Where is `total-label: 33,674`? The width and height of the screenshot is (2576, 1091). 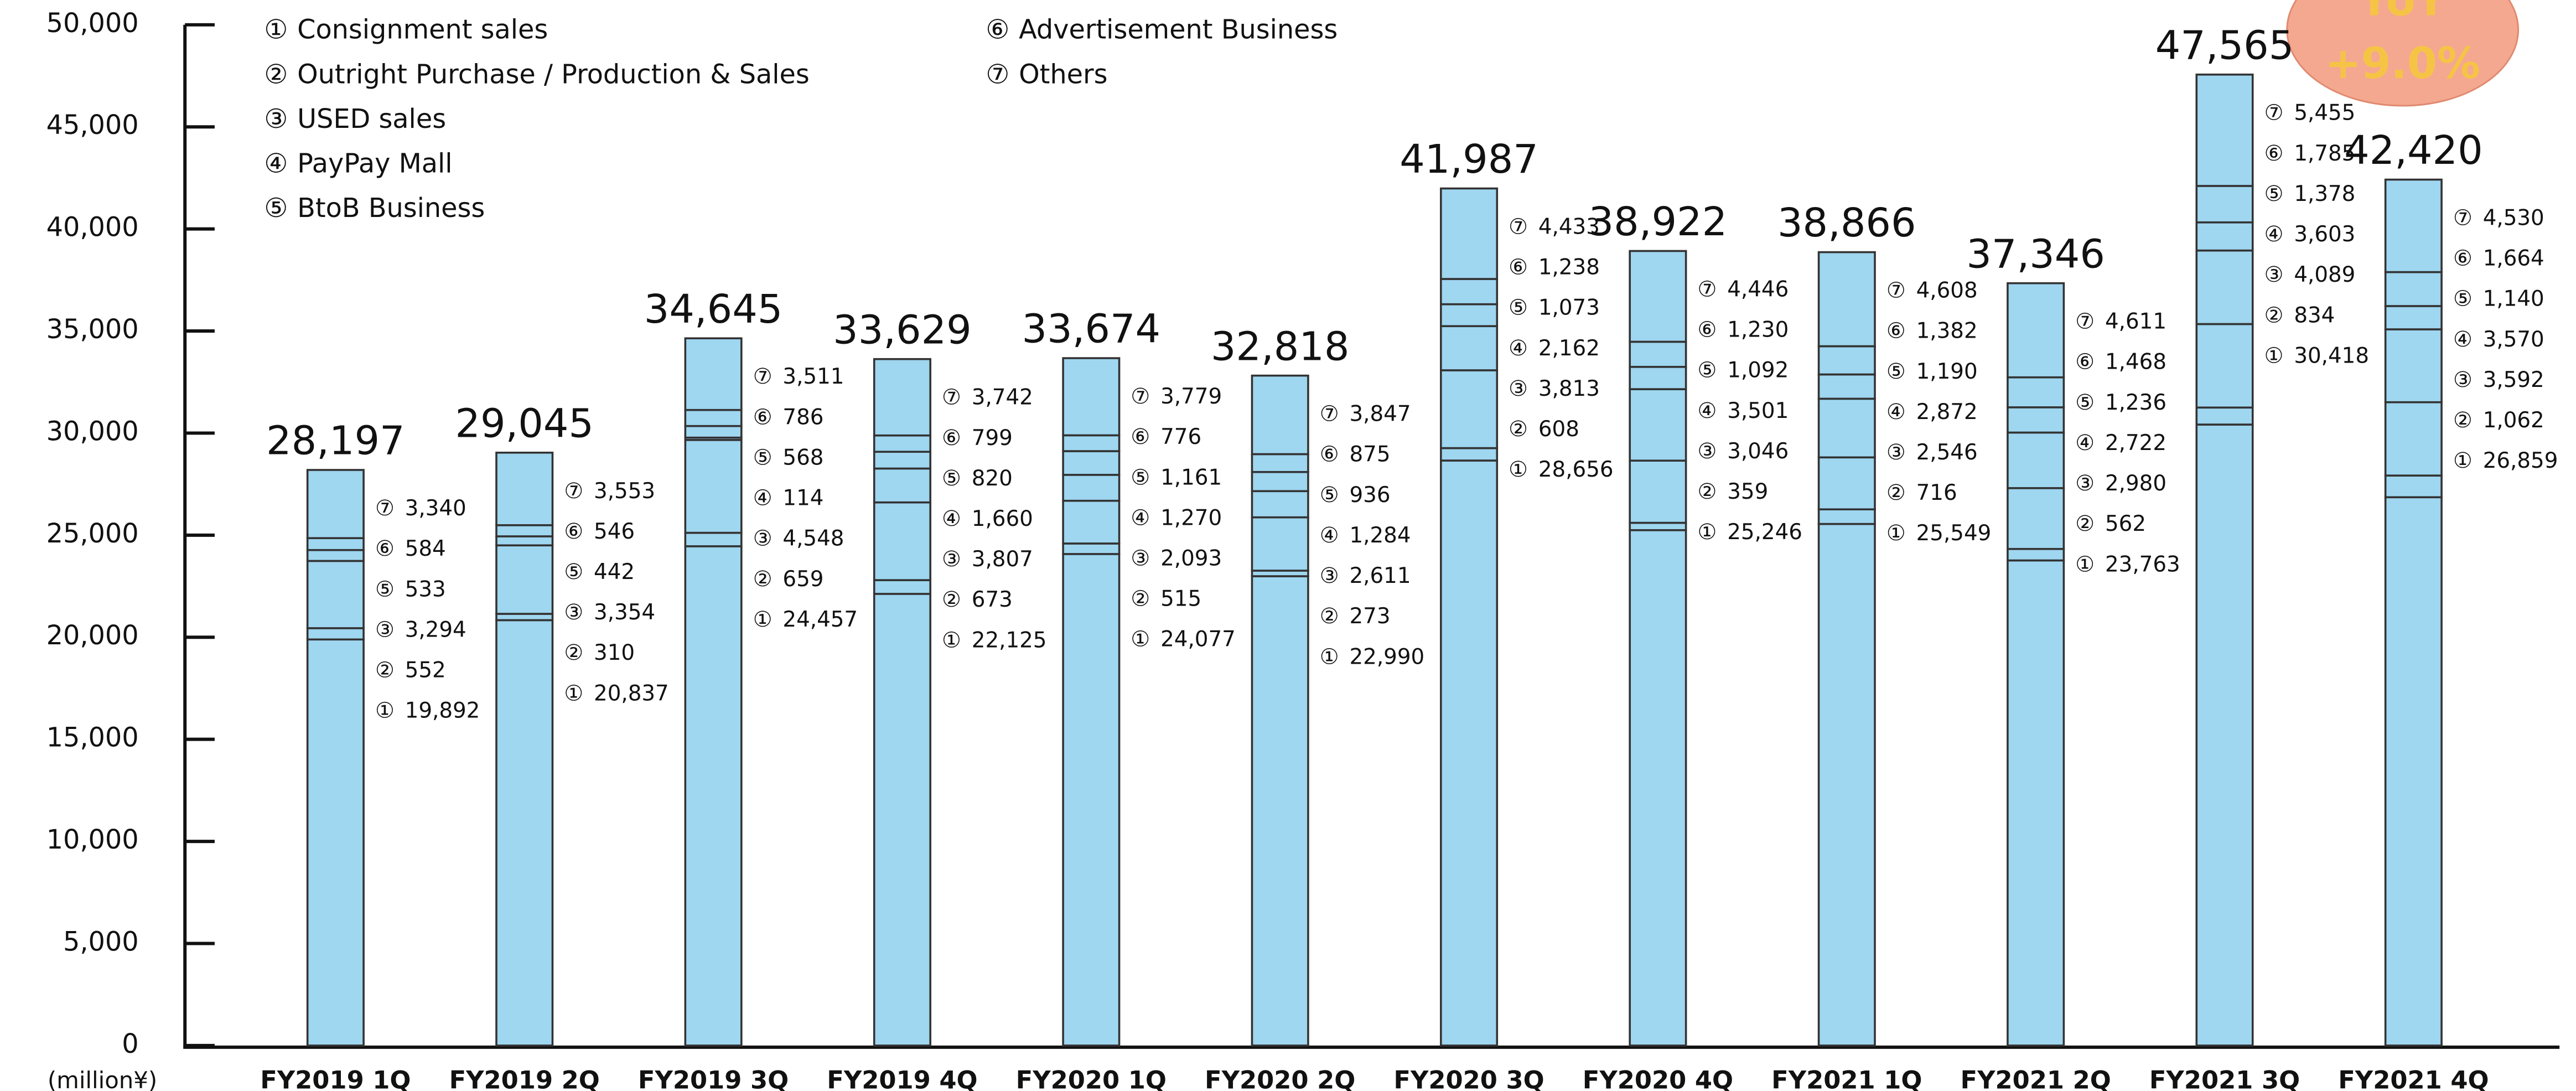 total-label: 33,674 is located at coordinates (1091, 329).